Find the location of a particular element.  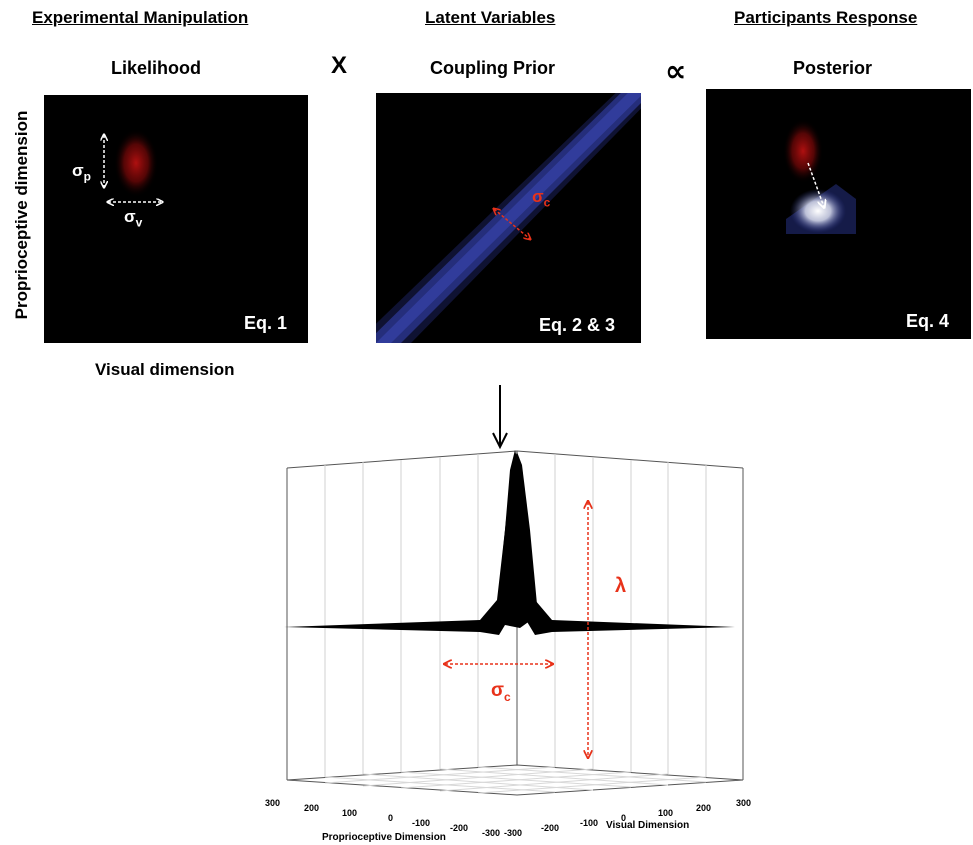

coupling-prior-graphic is located at coordinates (508, 218).